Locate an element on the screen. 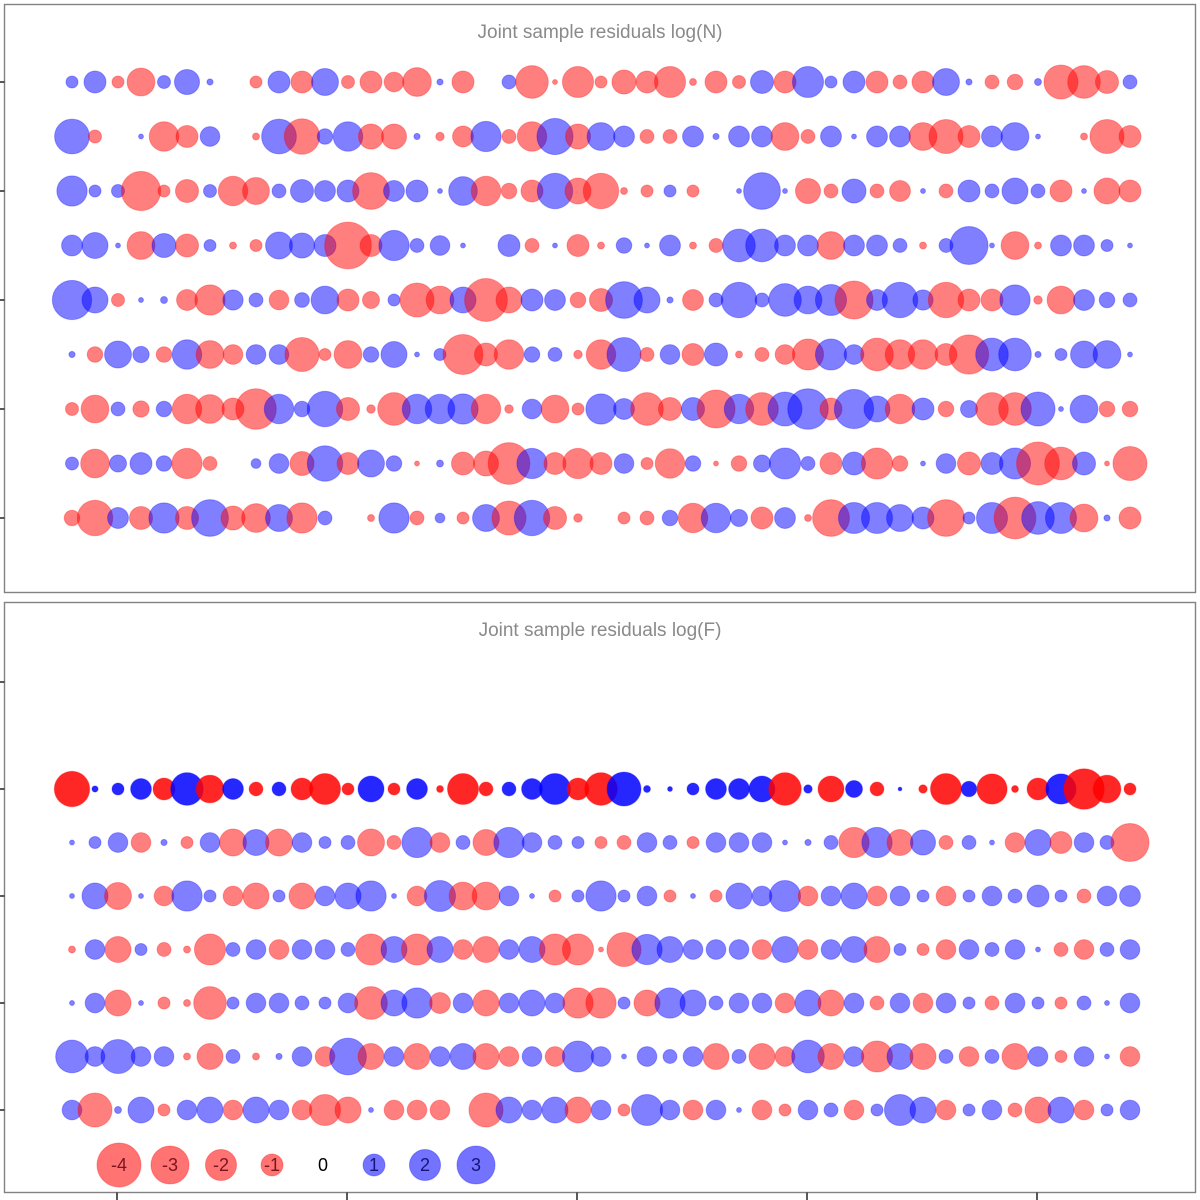 The image size is (1200, 1200). legend-label: -1 is located at coordinates (272, 1165).